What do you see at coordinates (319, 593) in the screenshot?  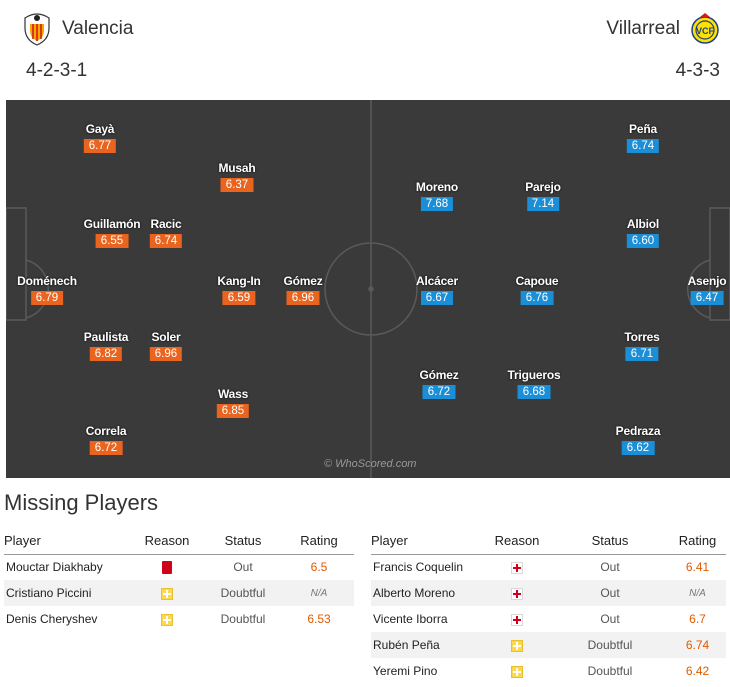 I see `rating-cell: N/A` at bounding box center [319, 593].